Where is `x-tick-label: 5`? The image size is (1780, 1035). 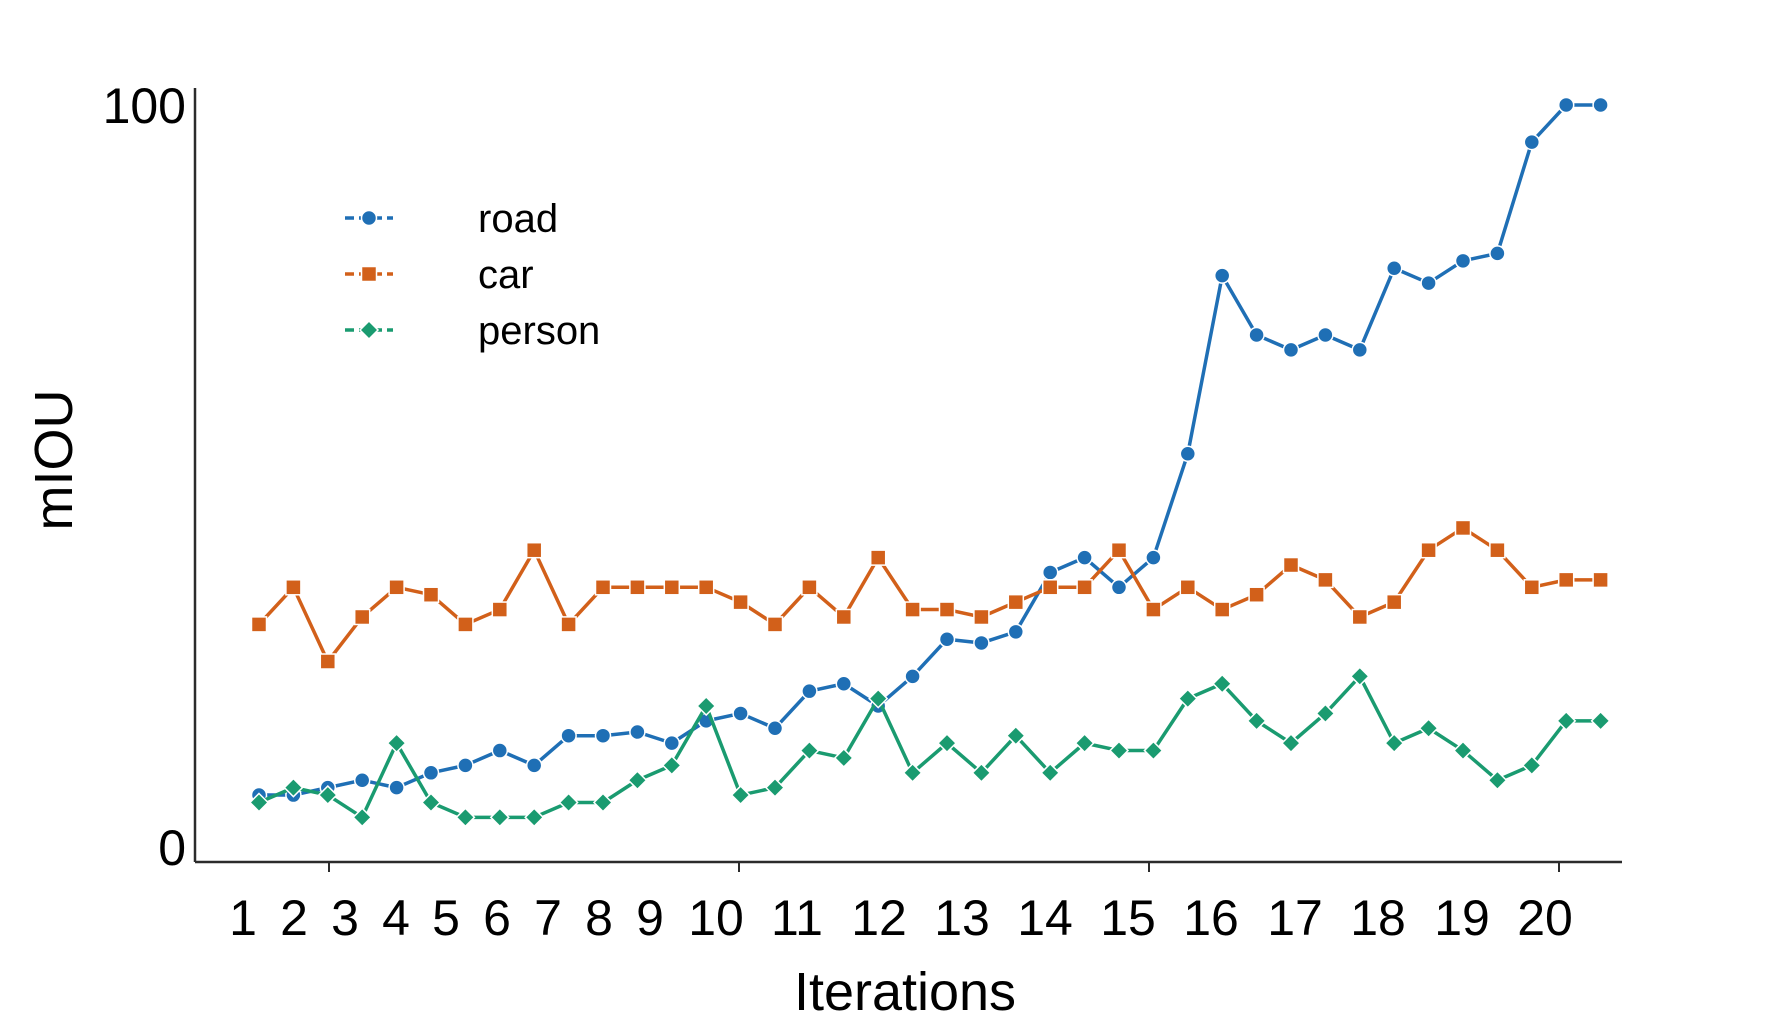
x-tick-label: 5 is located at coordinates (446, 918).